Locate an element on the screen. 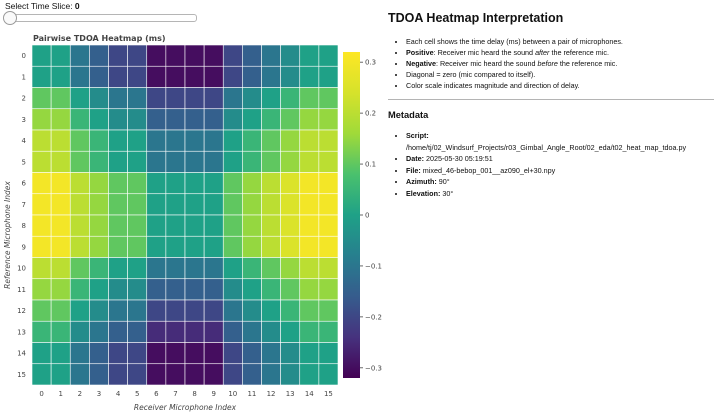 The image size is (720, 414). time-slice-slider-thumb is located at coordinates (10, 18).